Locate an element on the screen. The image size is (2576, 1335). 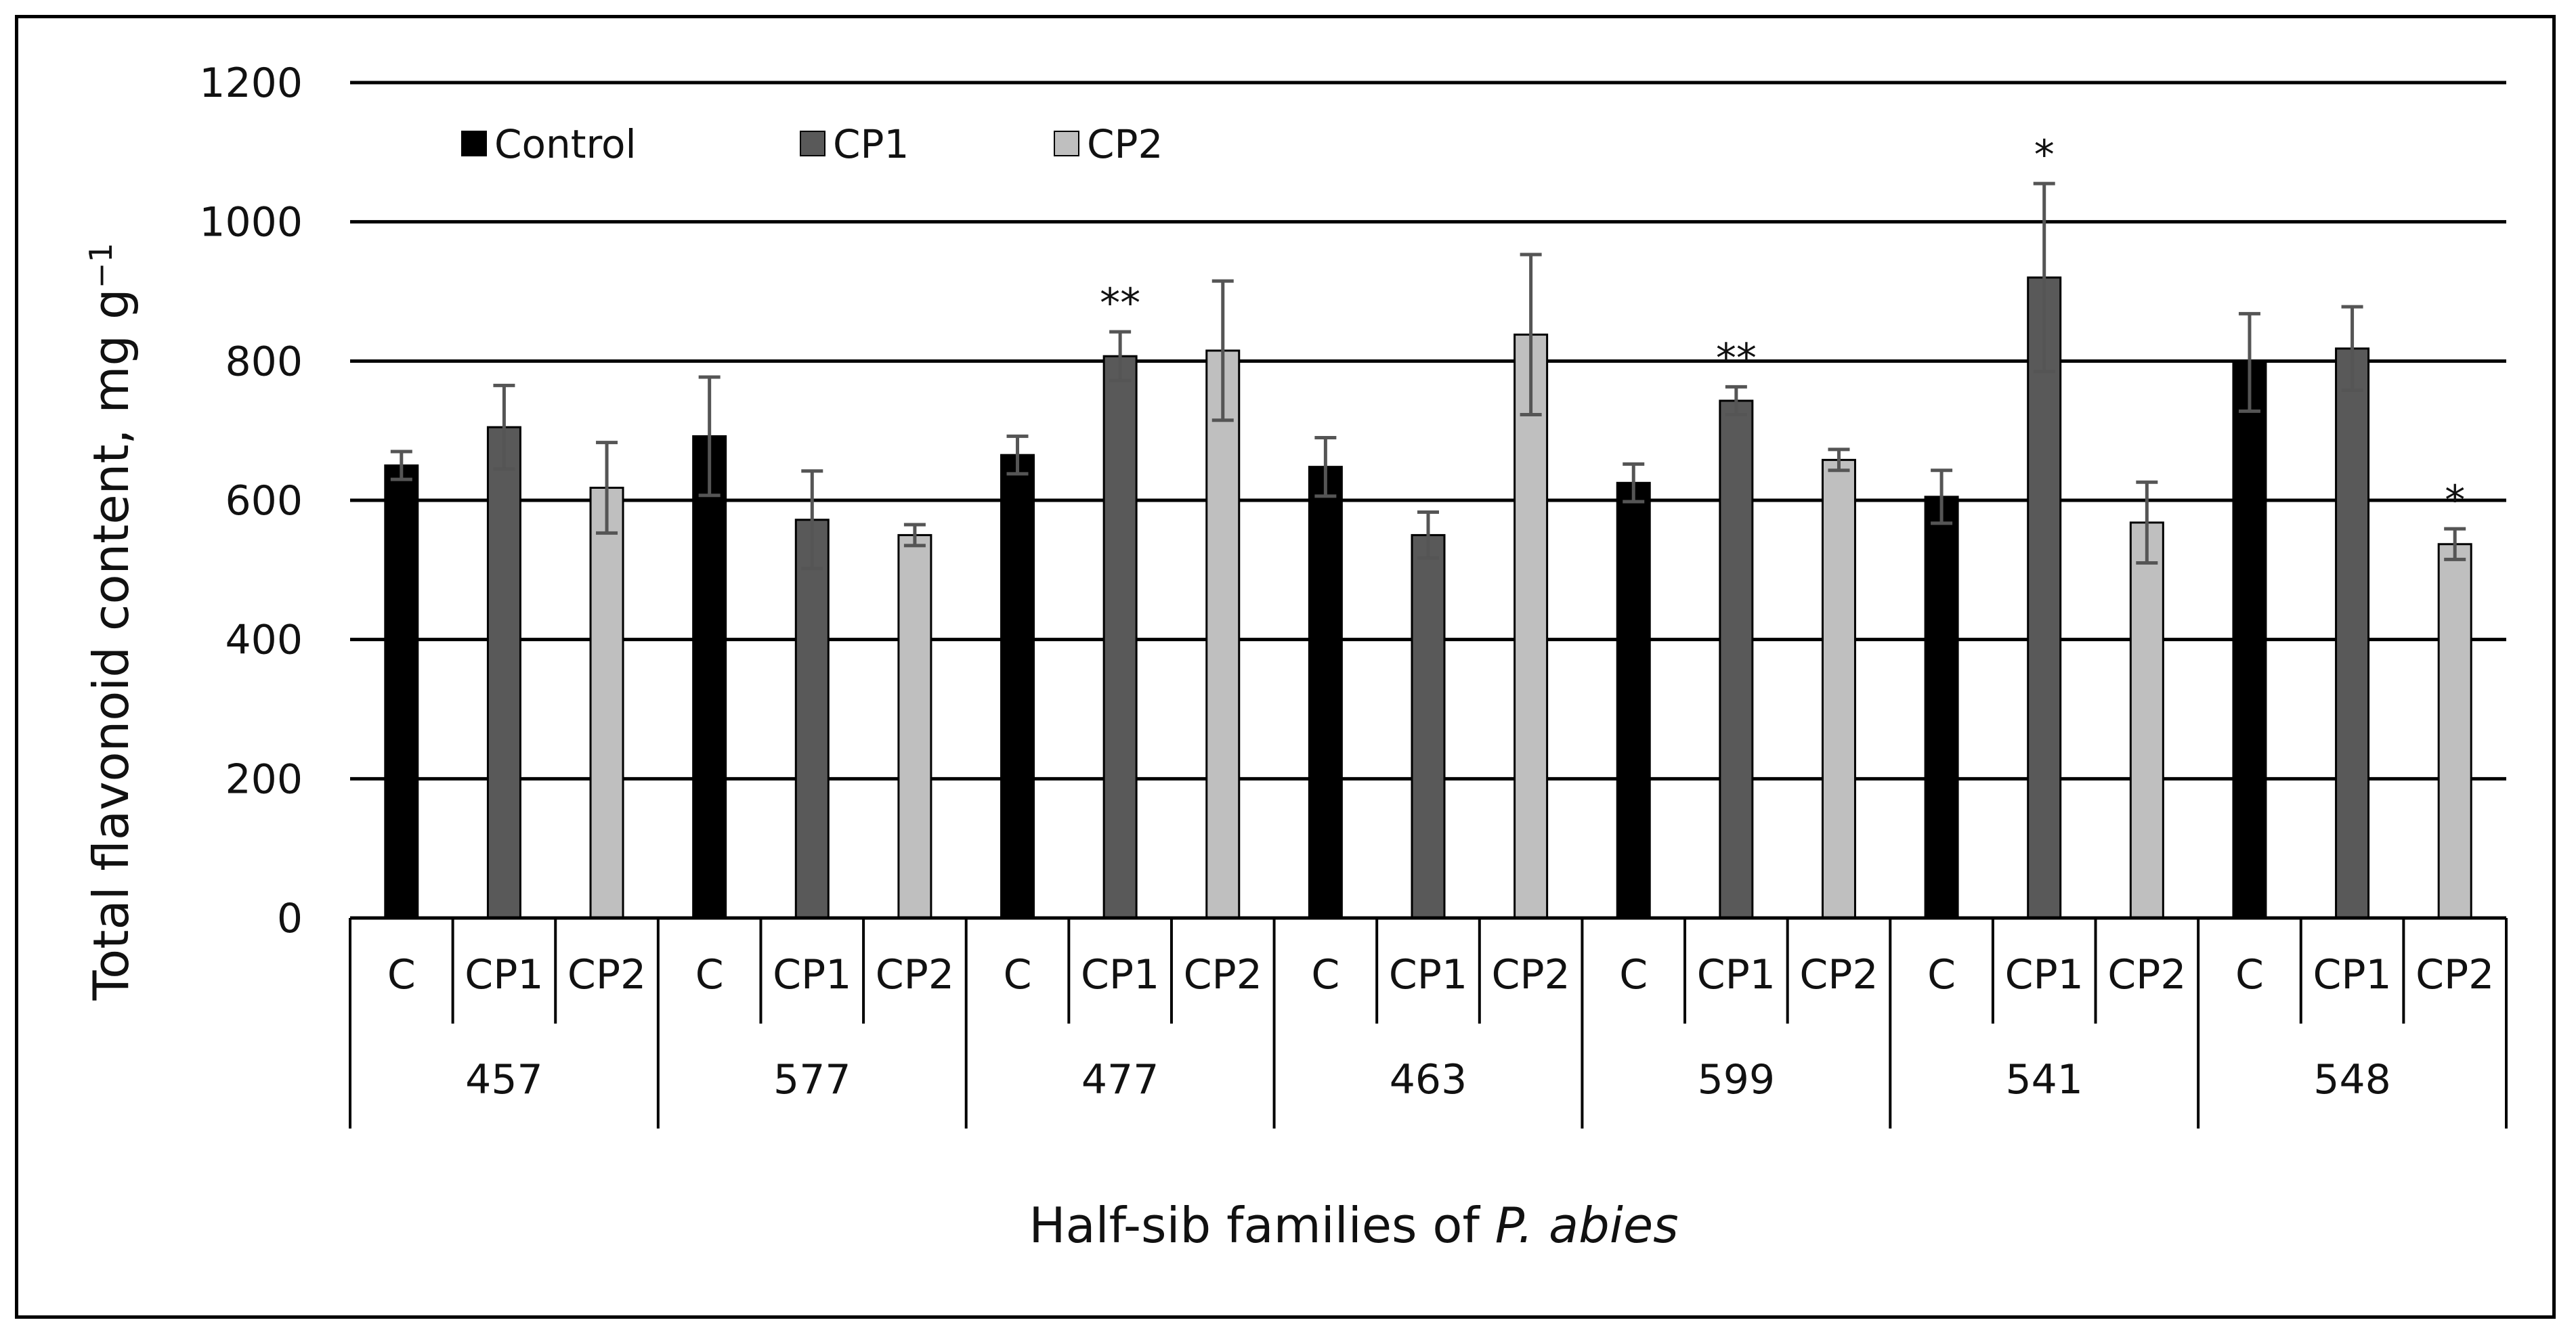
x-group-label: 599 is located at coordinates (1737, 1079).